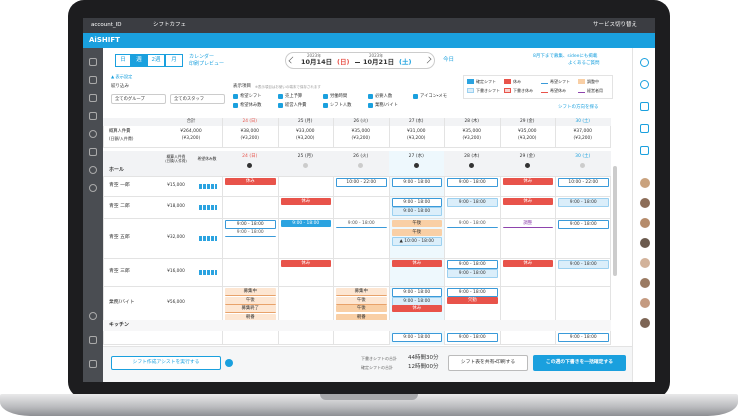 This screenshot has width=738, height=419. Describe the element at coordinates (434, 96) in the screenshot. I see `checkbox-label: アイコン・メモ` at that location.